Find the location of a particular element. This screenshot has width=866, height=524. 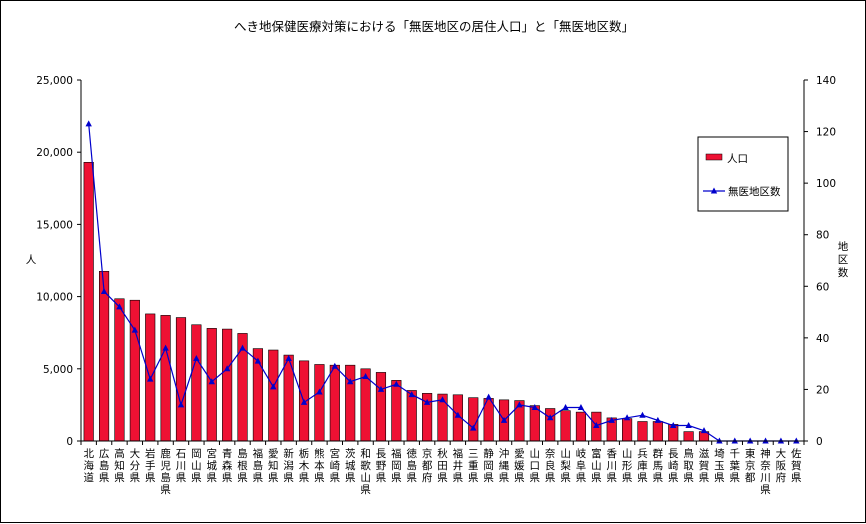

left-tick-label: 10,000 is located at coordinates (54, 298).